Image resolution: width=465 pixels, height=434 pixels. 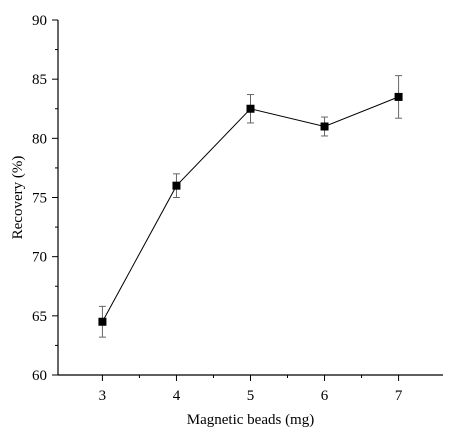 I want to click on x-axis-ticks: 3 4 5 6 7, so click(x=251, y=389).